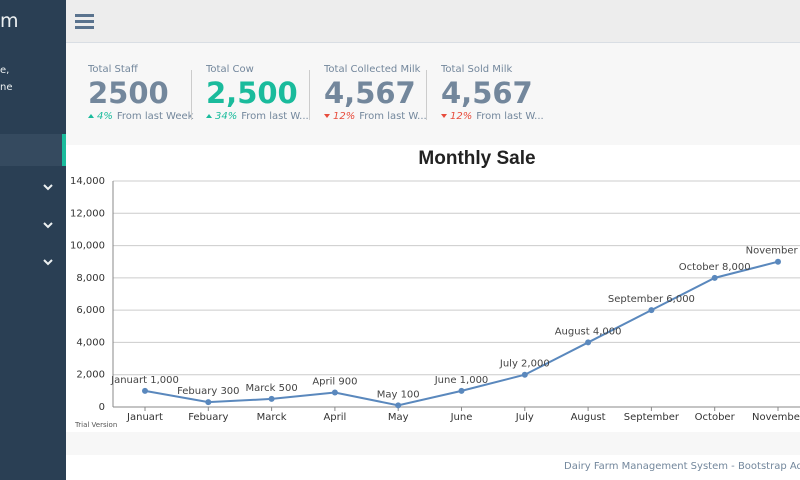  Describe the element at coordinates (33, 225) in the screenshot. I see `menu-chevrons` at that location.